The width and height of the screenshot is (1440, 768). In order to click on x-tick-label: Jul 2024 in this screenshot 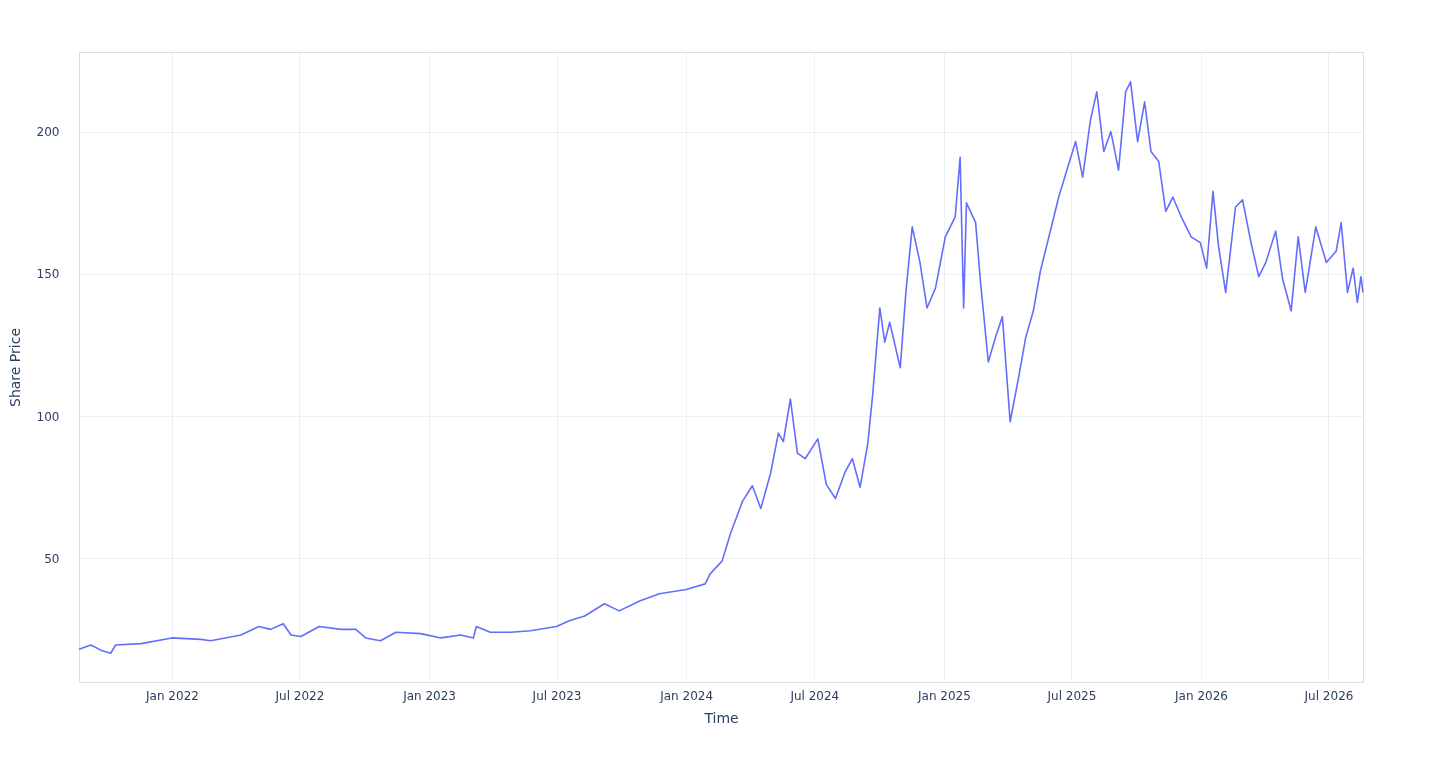, I will do `click(814, 695)`.